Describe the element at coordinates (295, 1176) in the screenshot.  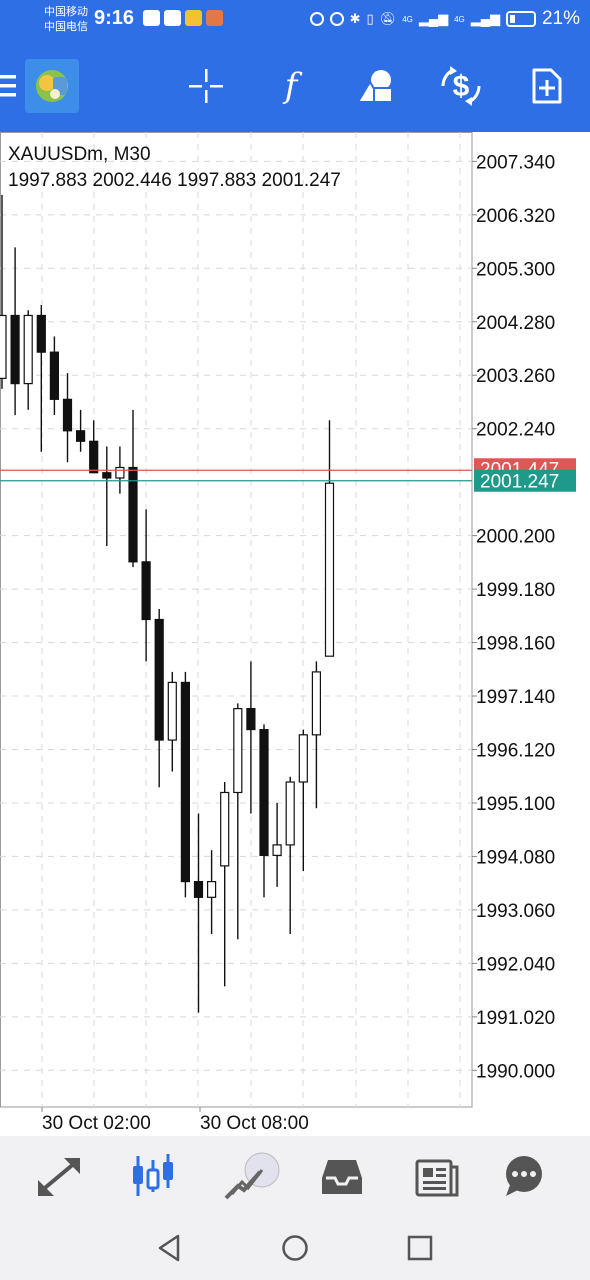
I see `bottom-navigation` at that location.